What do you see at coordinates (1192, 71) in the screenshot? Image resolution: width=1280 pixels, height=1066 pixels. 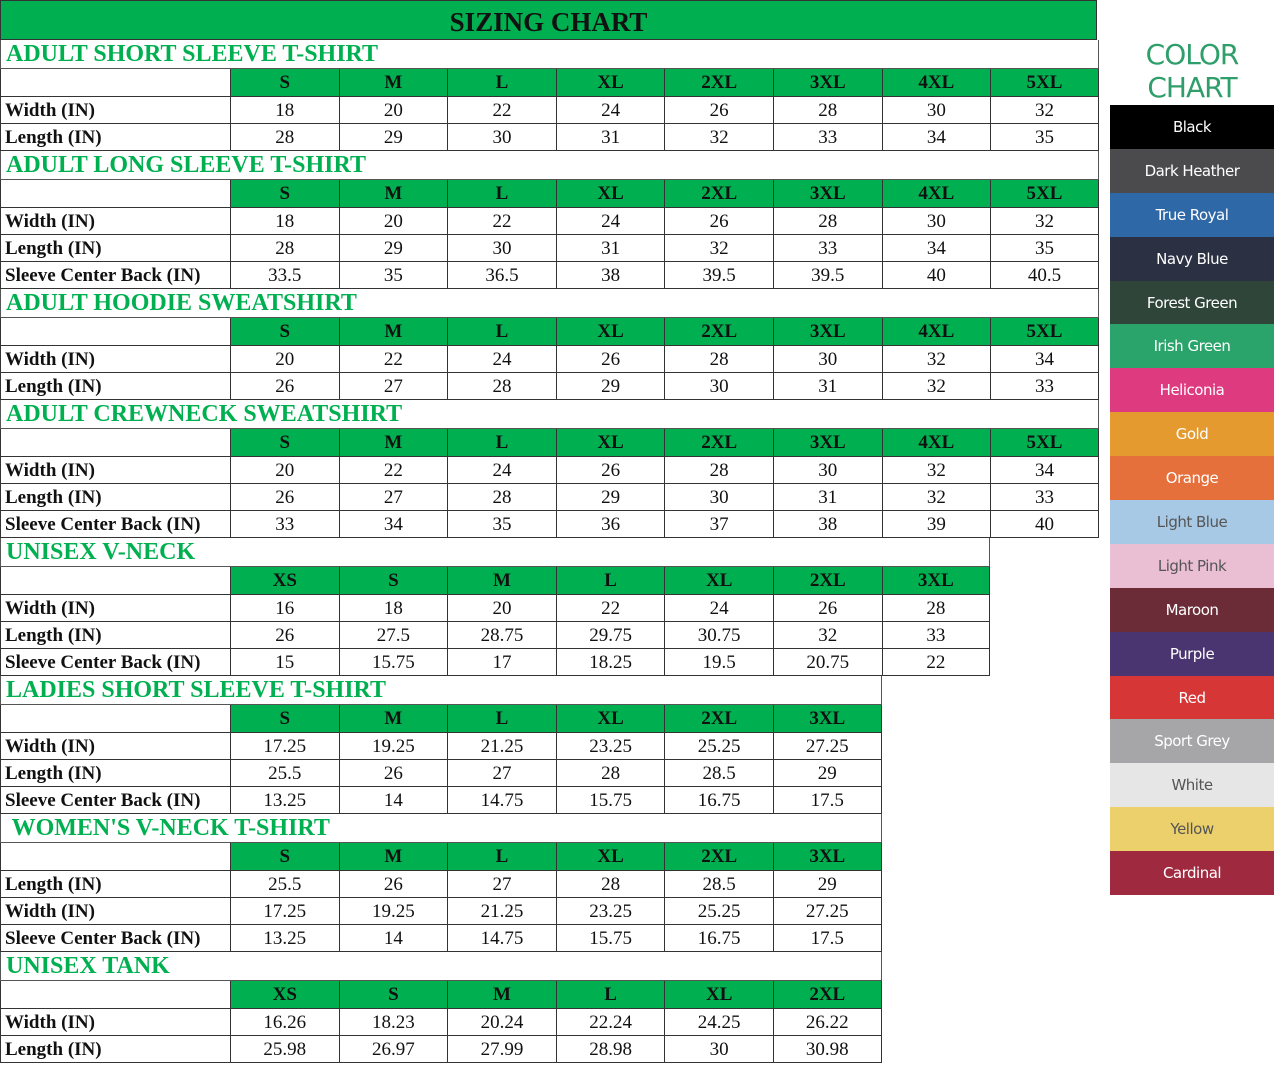 I see `color-chart-title: COLOR CHART` at bounding box center [1192, 71].